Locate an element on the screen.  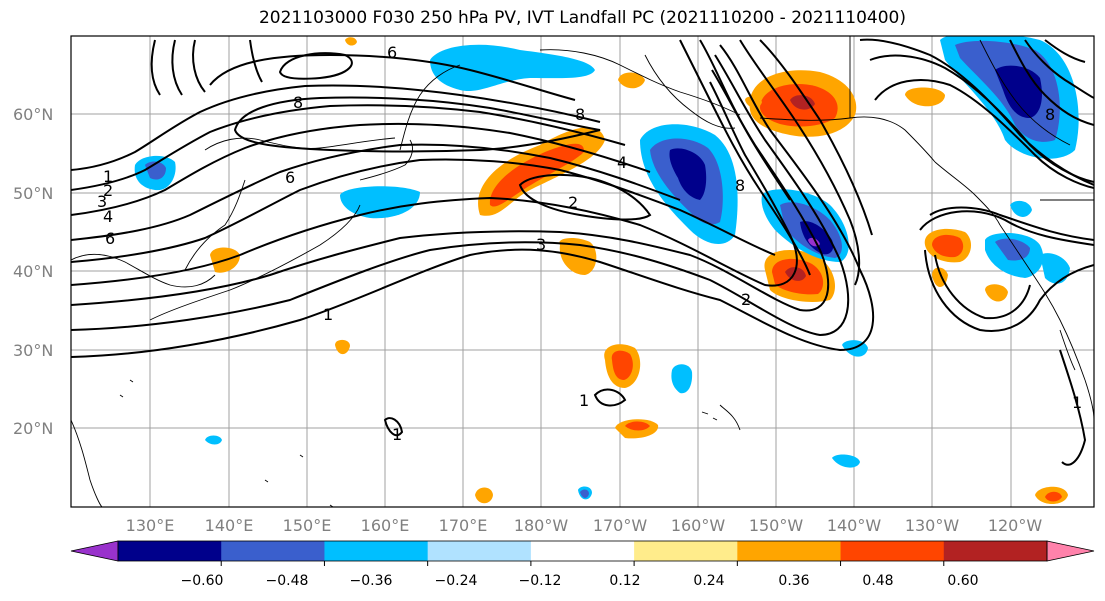
colorbar-tick-label: −0.60 is located at coordinates (202, 581).